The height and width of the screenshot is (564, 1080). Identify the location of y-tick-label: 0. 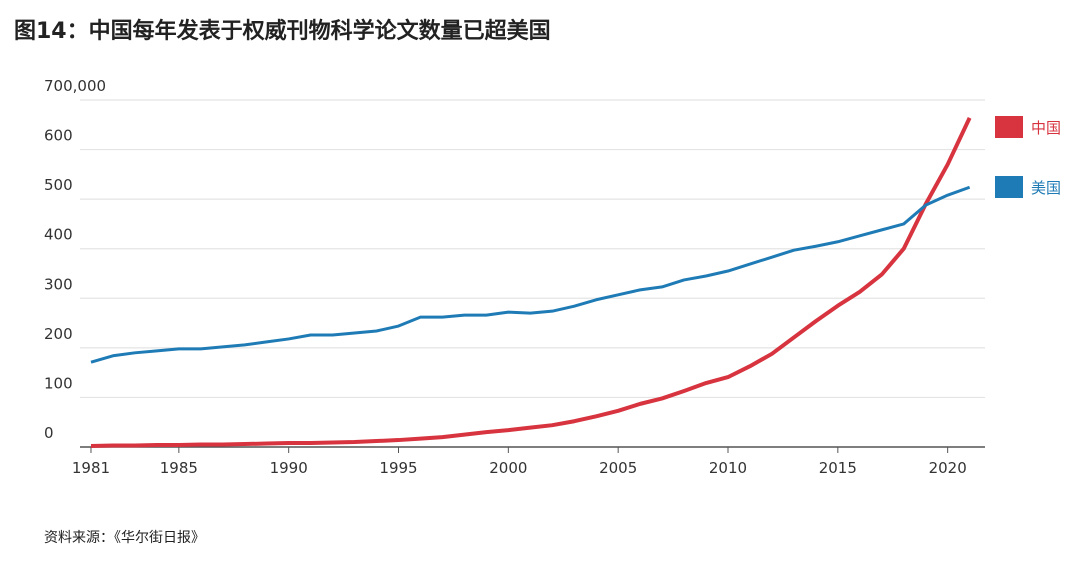
(49, 433).